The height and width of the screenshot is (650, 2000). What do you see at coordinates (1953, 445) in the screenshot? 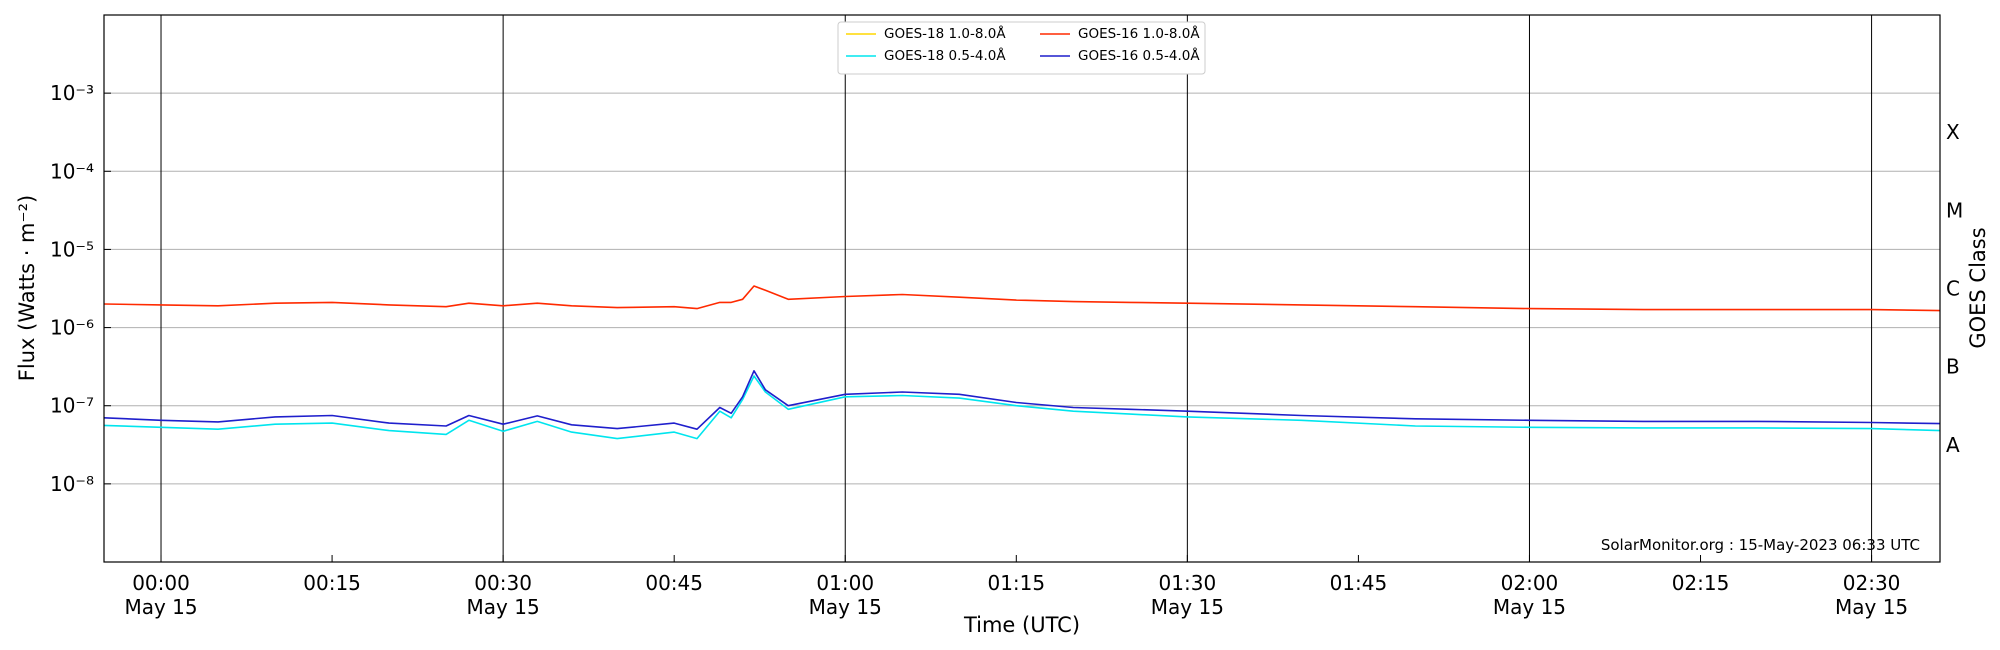
I see `goes-class-label: A` at bounding box center [1953, 445].